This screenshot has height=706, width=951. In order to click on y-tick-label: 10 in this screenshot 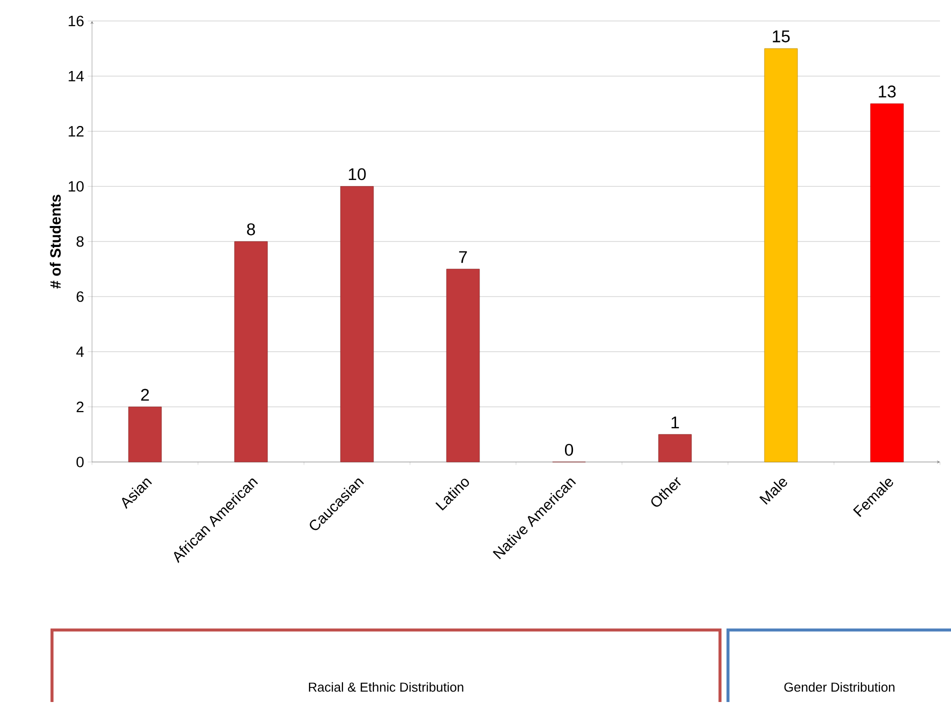, I will do `click(76, 186)`.